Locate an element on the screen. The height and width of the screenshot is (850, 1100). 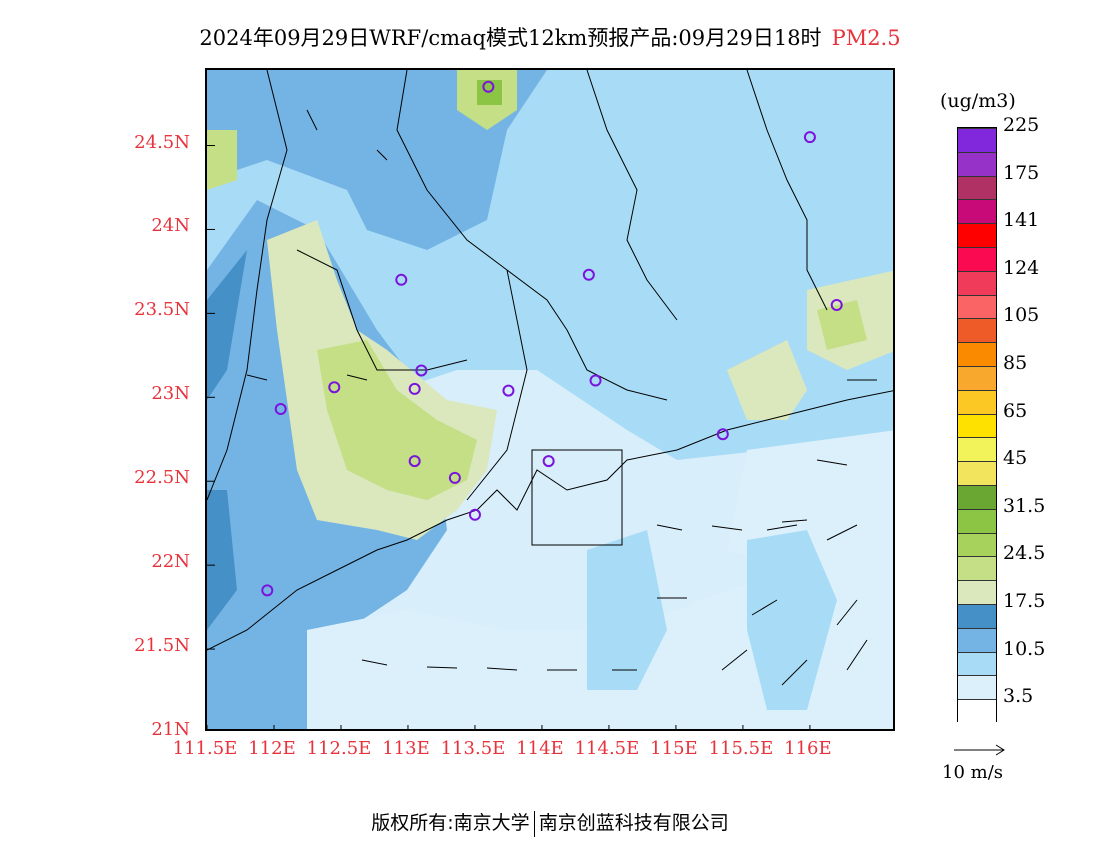
colorbar-label: 10.5 is located at coordinates (1024, 648).